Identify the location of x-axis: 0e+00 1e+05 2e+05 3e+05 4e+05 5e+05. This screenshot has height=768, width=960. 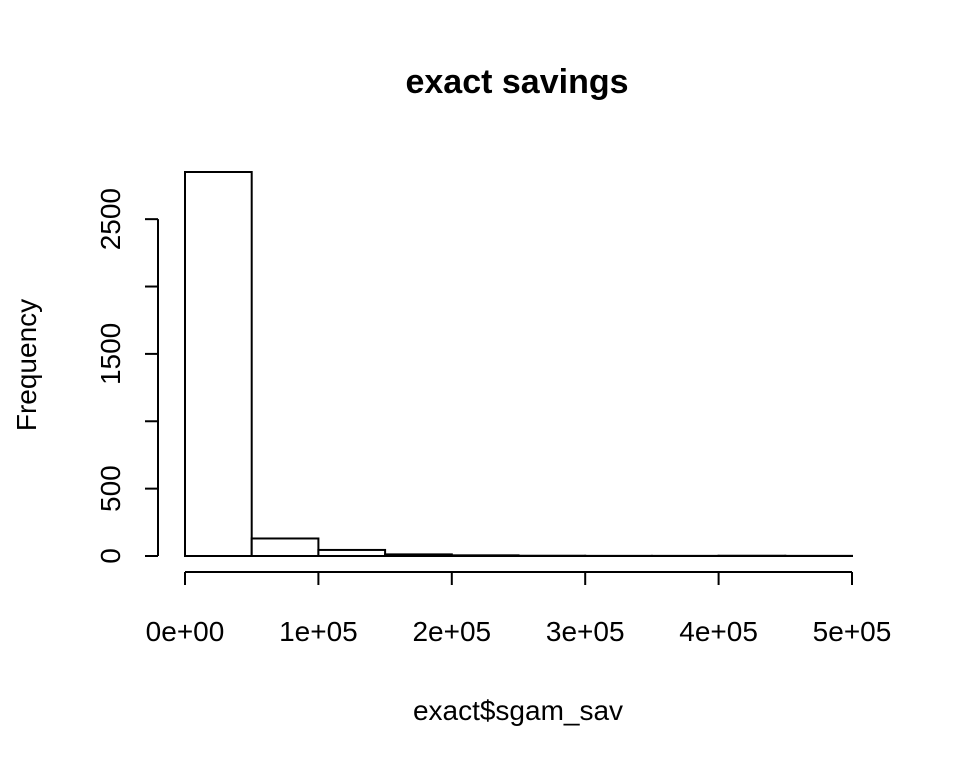
(519, 609).